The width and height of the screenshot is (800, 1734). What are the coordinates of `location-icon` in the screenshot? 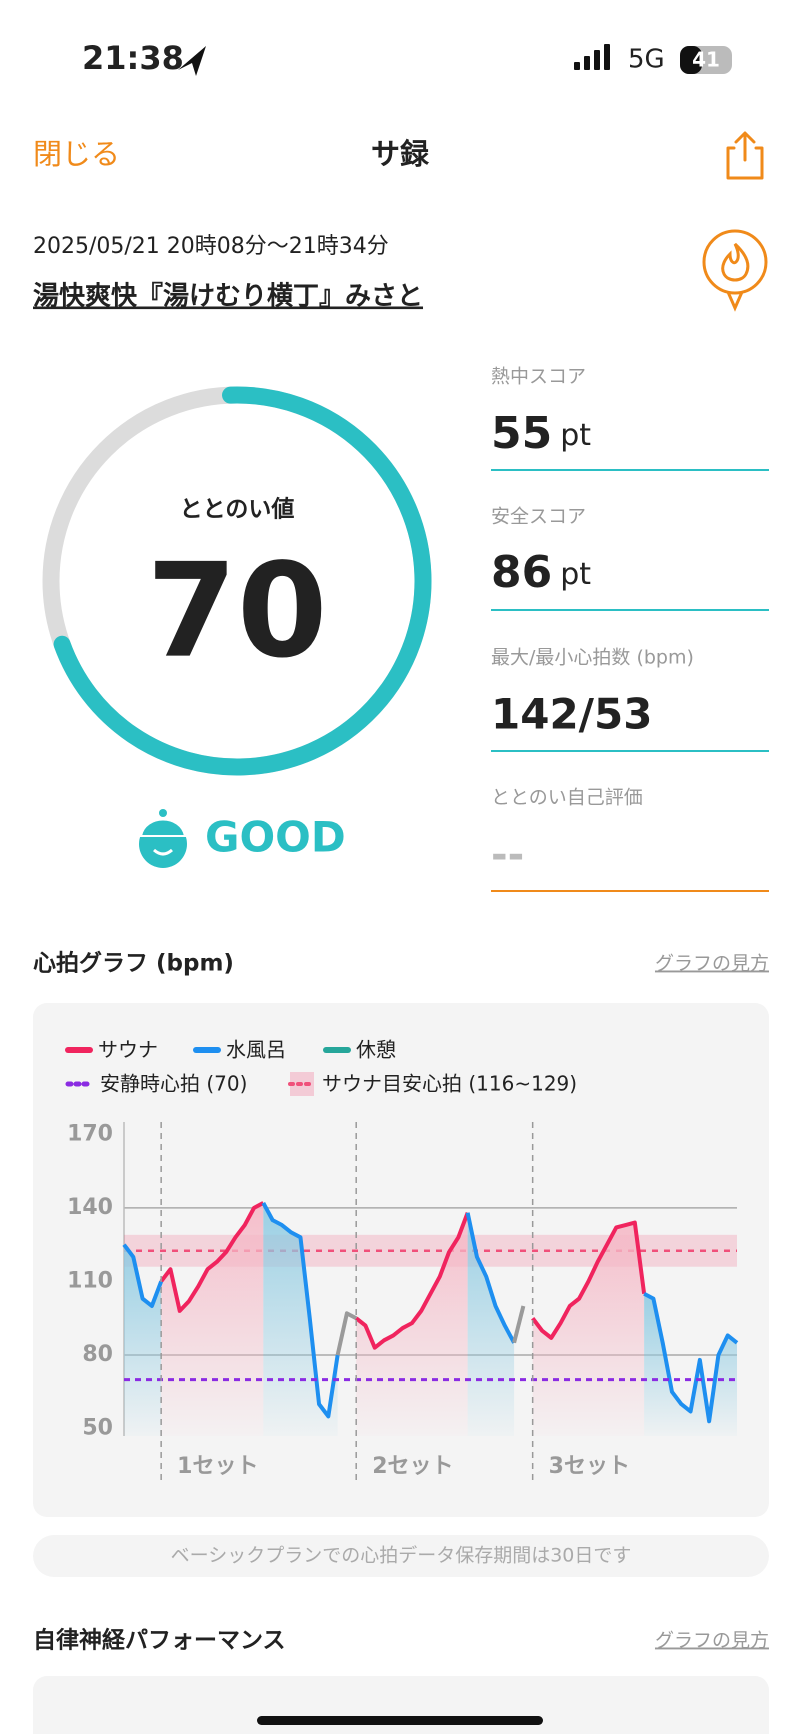 It's located at (192, 61).